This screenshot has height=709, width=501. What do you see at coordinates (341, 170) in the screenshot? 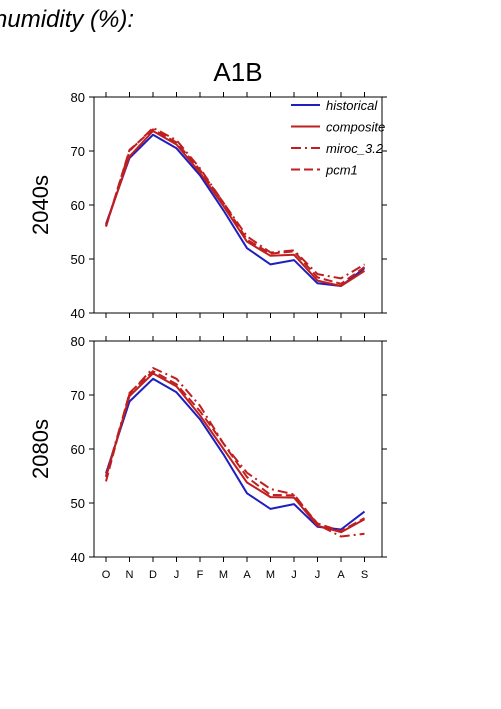
I see `legend-label-pcm1: pcm1` at bounding box center [341, 170].